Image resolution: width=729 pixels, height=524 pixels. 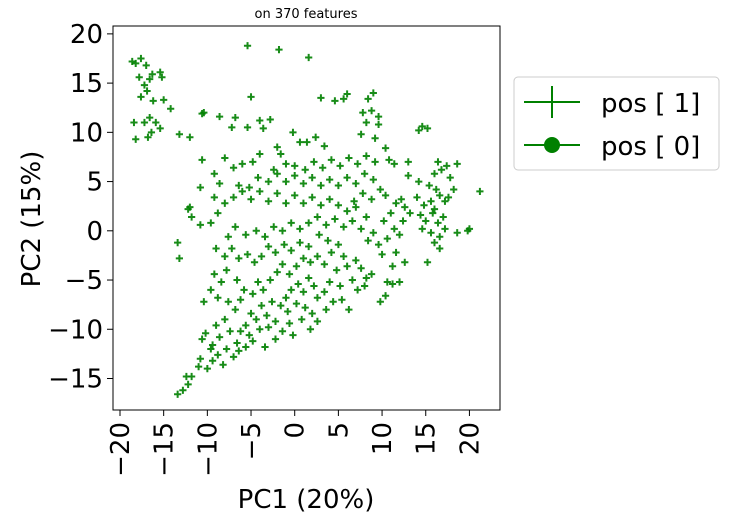 I want to click on y-tick-label: 20, so click(x=86, y=35).